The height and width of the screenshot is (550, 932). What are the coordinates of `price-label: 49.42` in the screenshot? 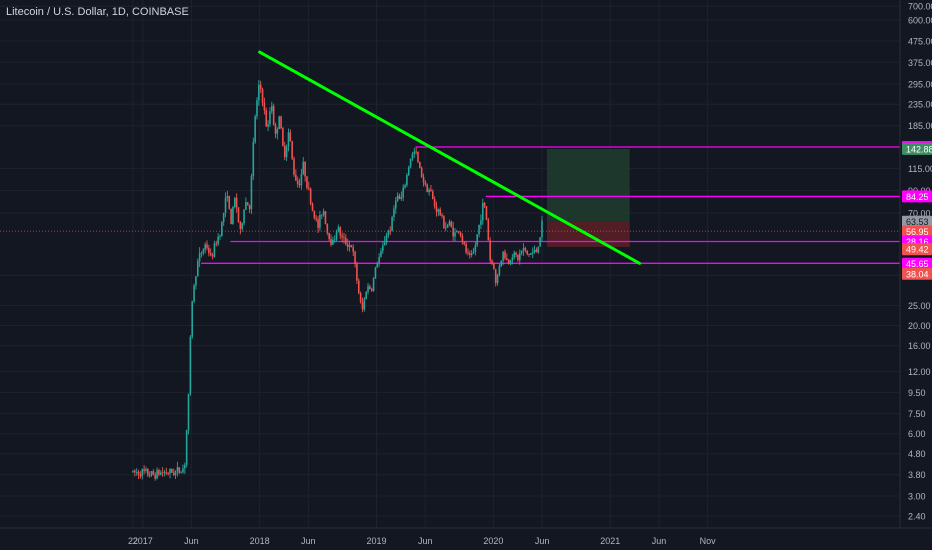 It's located at (917, 250).